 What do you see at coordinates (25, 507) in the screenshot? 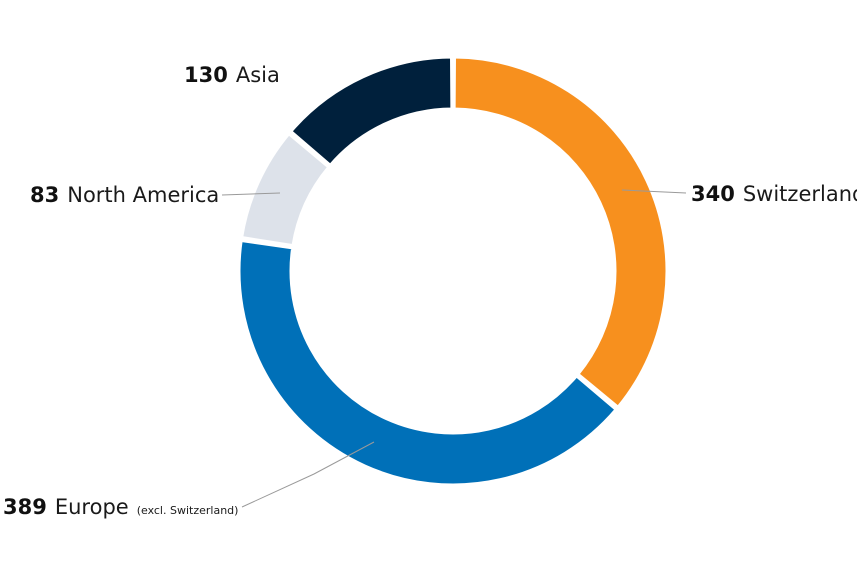
I see `value-europe: 389` at bounding box center [25, 507].